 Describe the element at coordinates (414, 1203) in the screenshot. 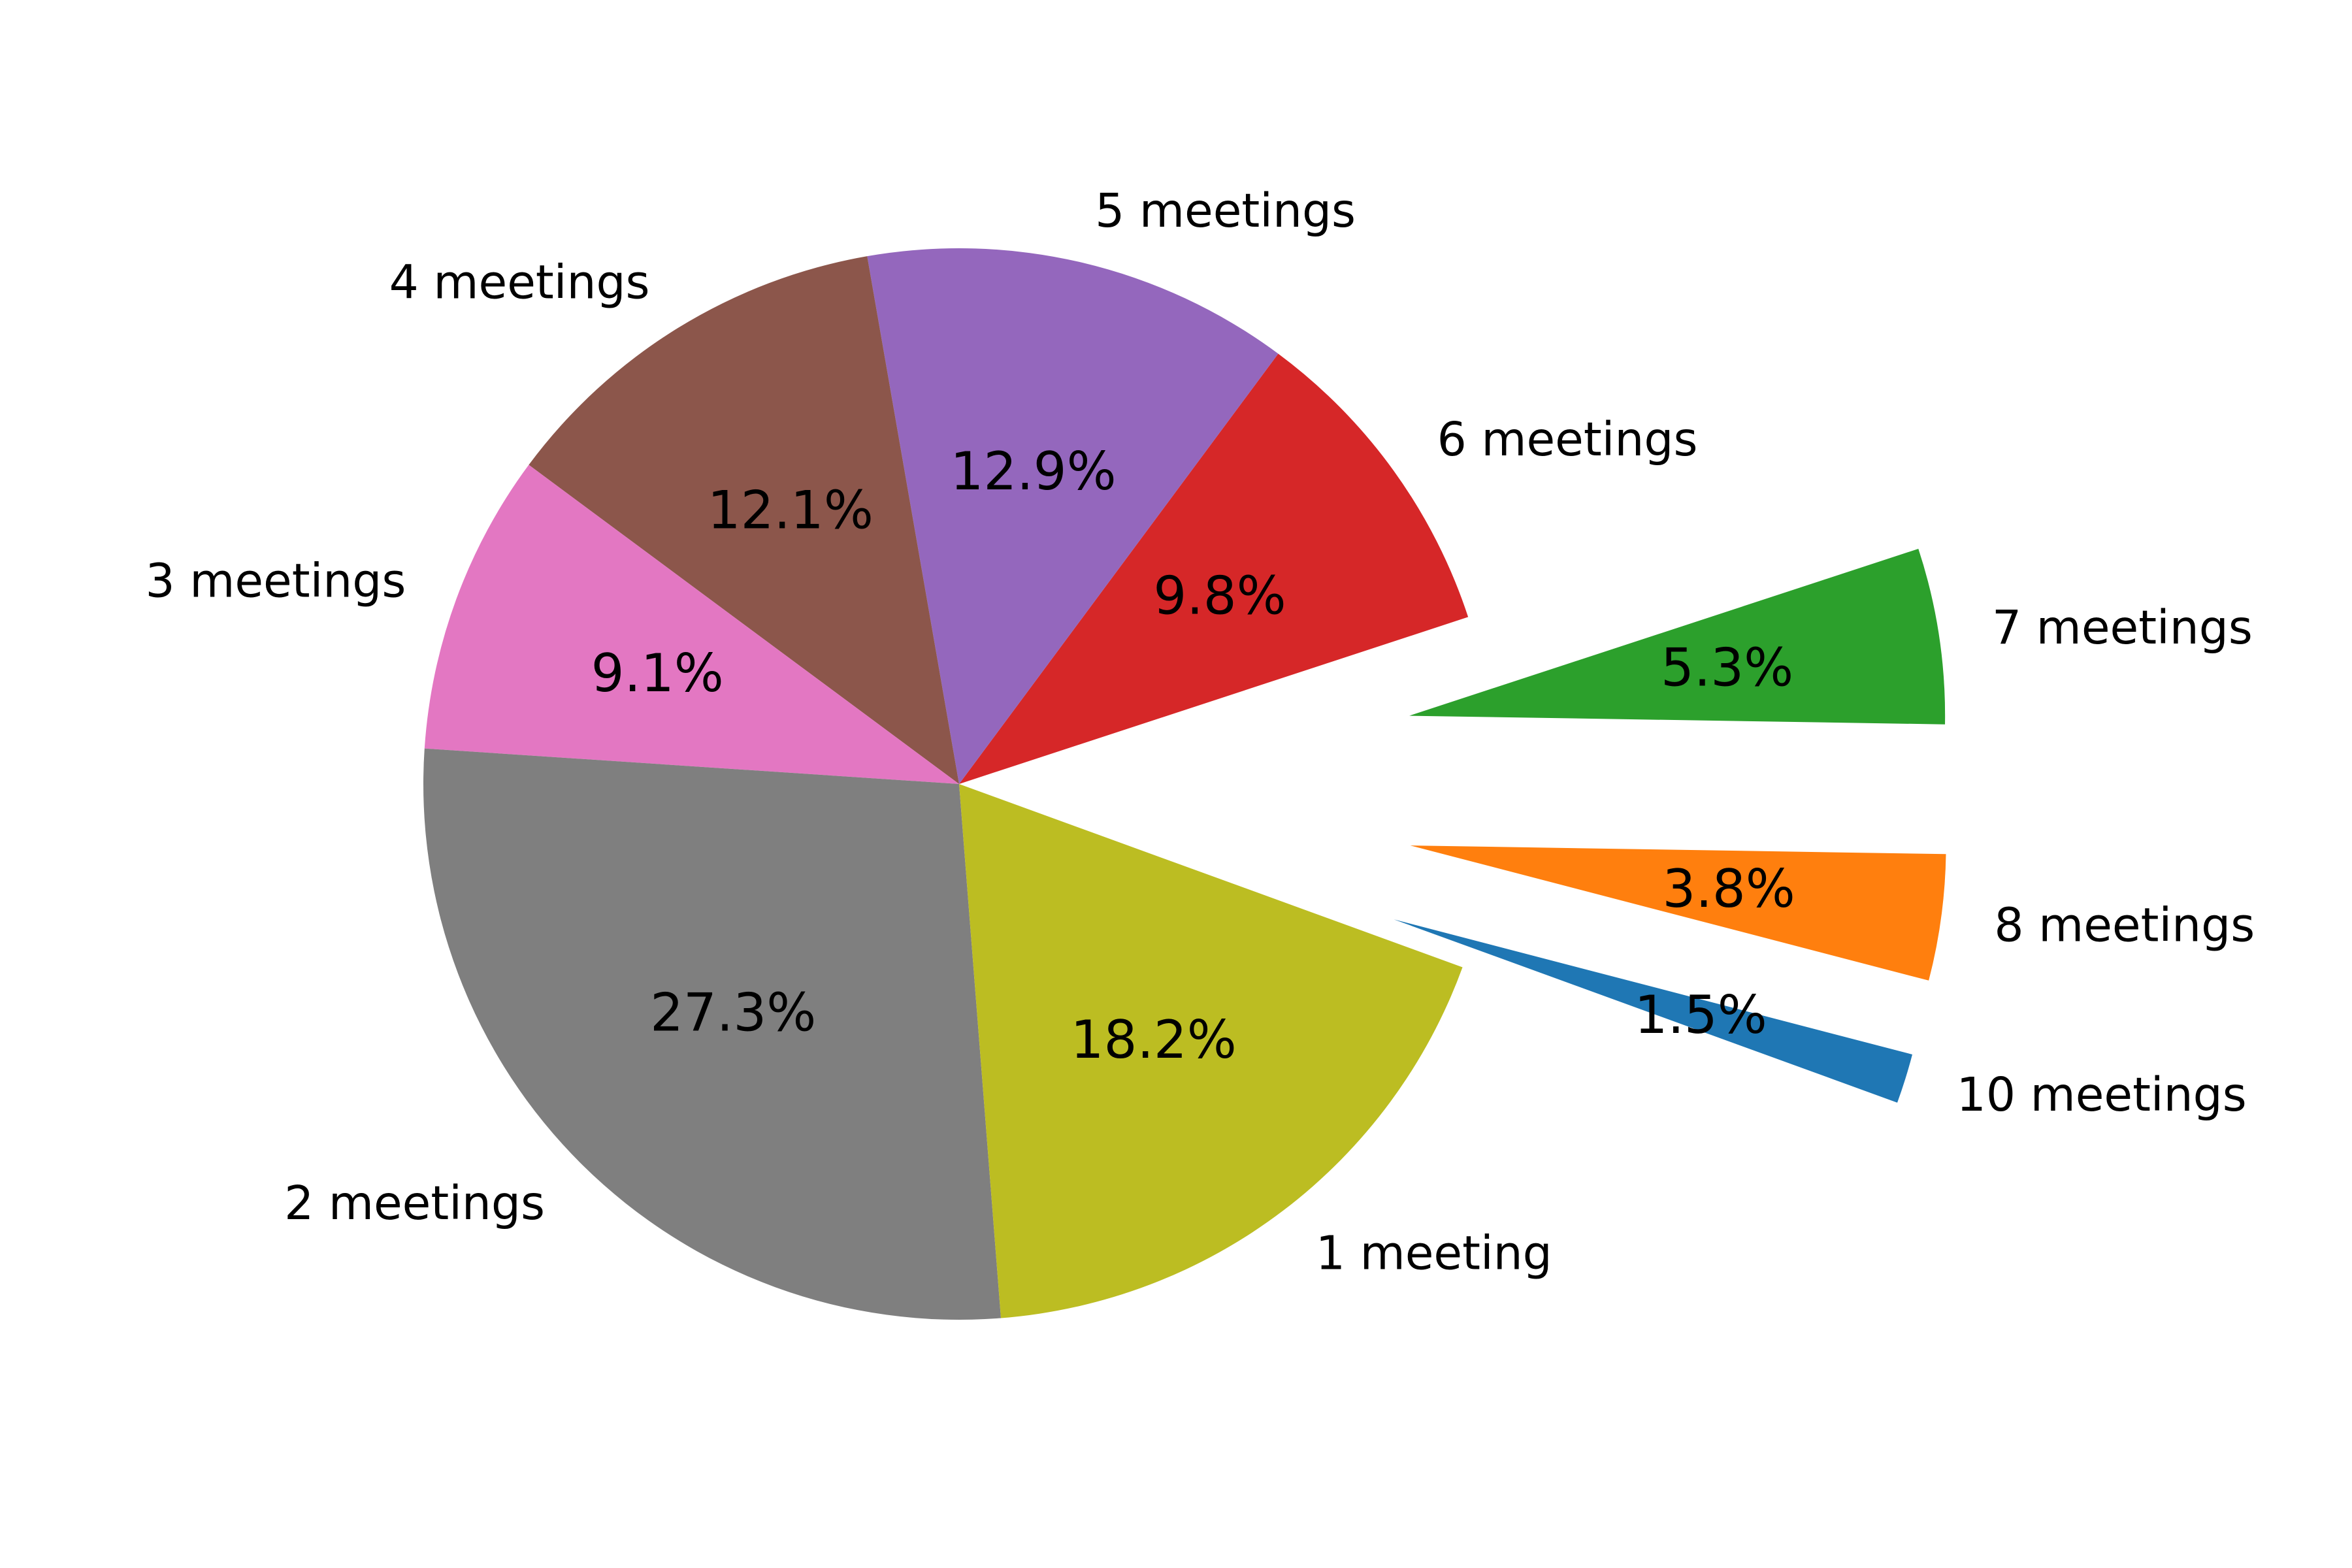

I see `slice-label-2-meetings: 2 meetings` at that location.